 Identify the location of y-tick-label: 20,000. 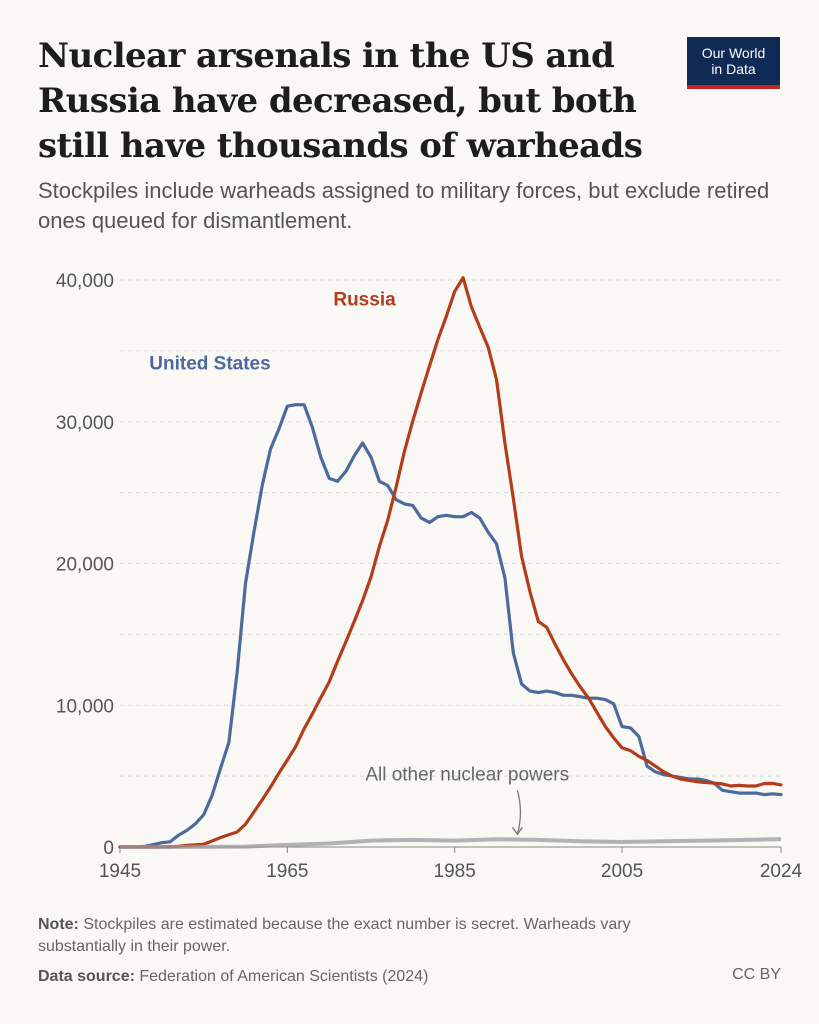
(85, 565).